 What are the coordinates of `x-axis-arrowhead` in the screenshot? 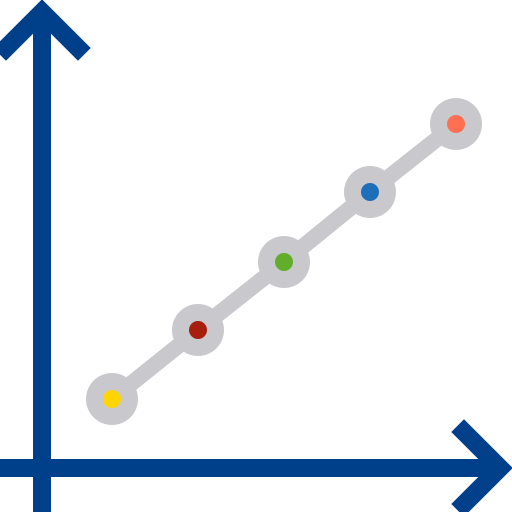 It's located at (481, 465).